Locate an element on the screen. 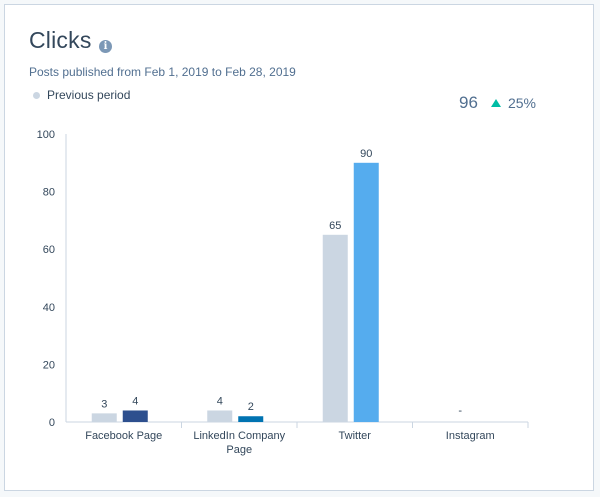 Image resolution: width=600 pixels, height=497 pixels. category-label: LinkedIn Company is located at coordinates (239, 436).